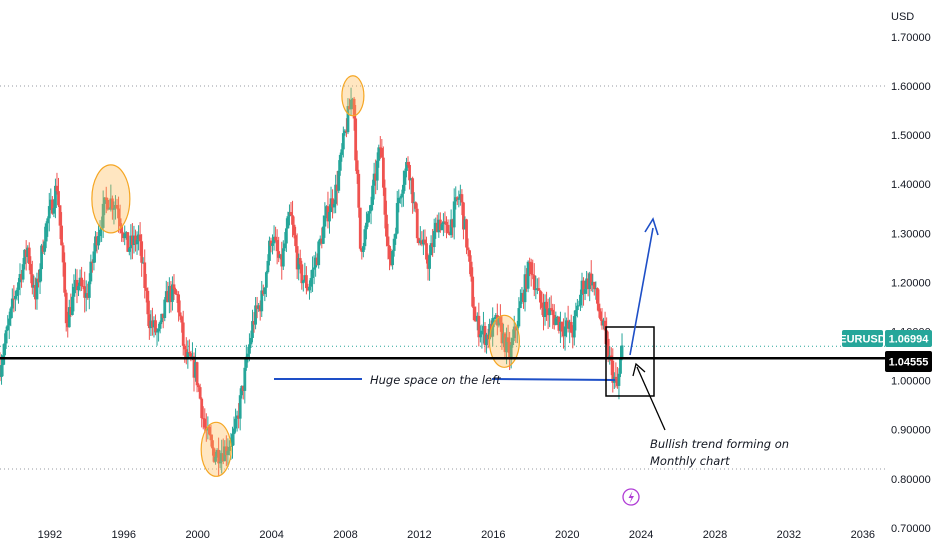 Image resolution: width=932 pixels, height=550 pixels. Describe the element at coordinates (902, 17) in the screenshot. I see `currency-label: USD` at that location.